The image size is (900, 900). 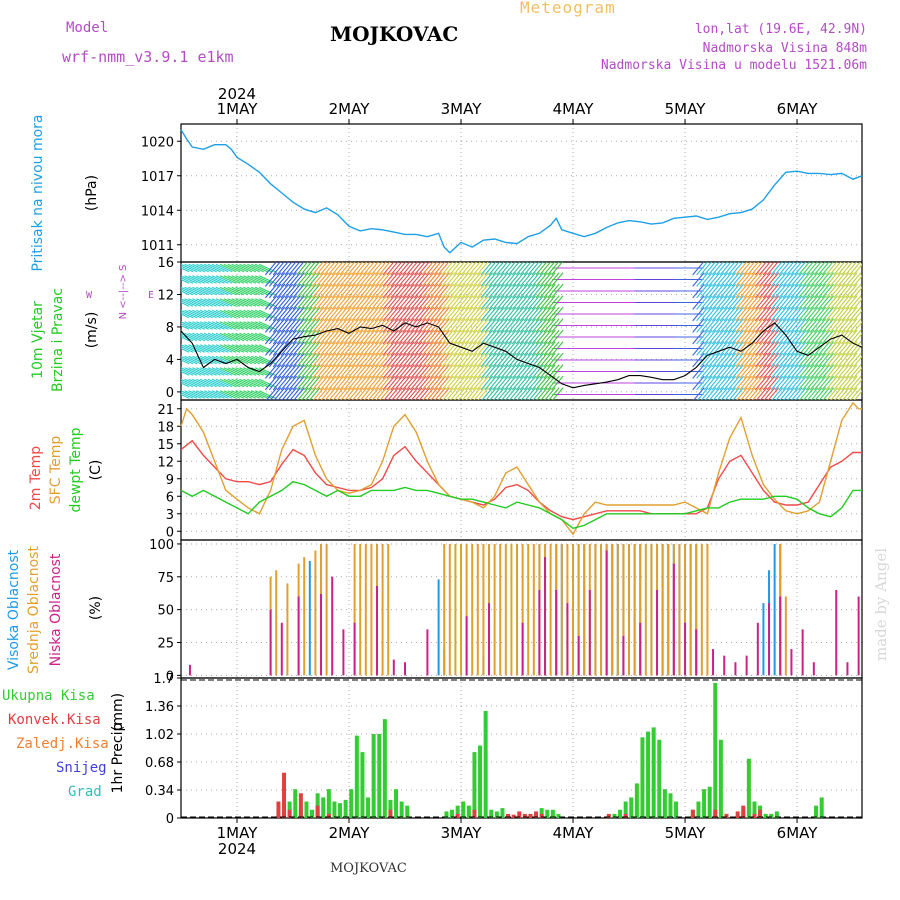 I want to click on cloud-axis-unit: (%), so click(x=96, y=608).